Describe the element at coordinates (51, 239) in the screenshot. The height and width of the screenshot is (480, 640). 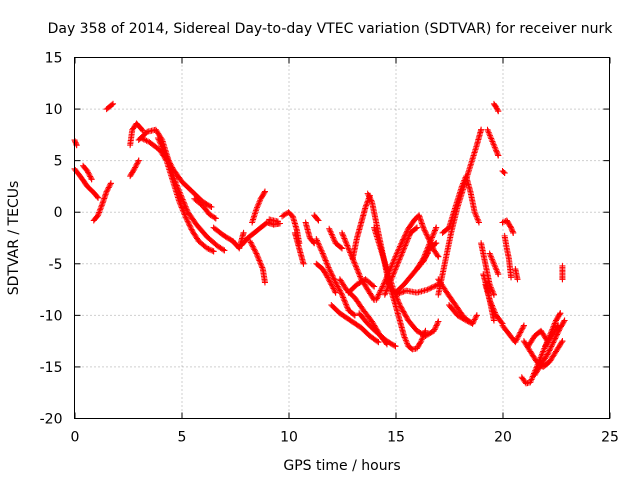
I see `y-tick-labels: -20 -15 -10 -5 0 5 10 15` at that location.